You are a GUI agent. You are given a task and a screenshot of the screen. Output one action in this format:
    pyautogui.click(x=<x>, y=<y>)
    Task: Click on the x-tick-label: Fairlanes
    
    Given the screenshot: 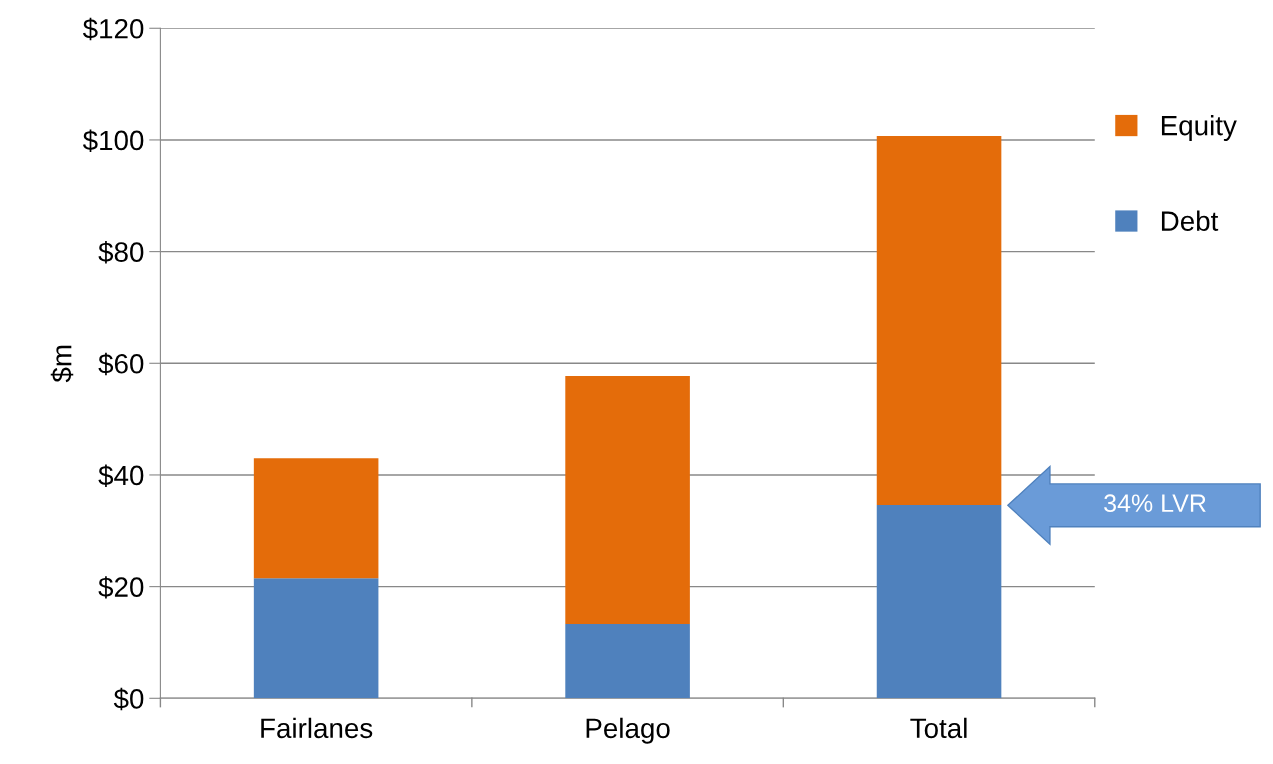 What is the action you would take?
    pyautogui.click(x=317, y=728)
    